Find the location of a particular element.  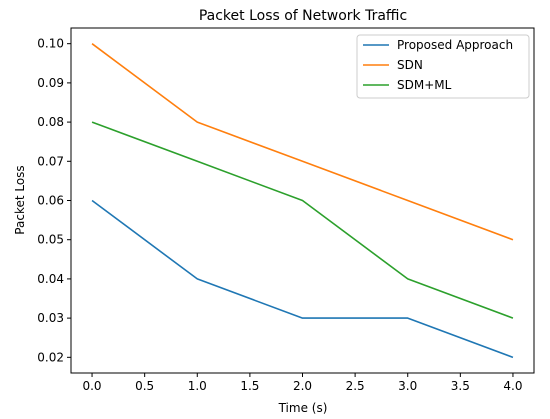

legend: Proposed Approach SDN SDM+ML is located at coordinates (443, 66).